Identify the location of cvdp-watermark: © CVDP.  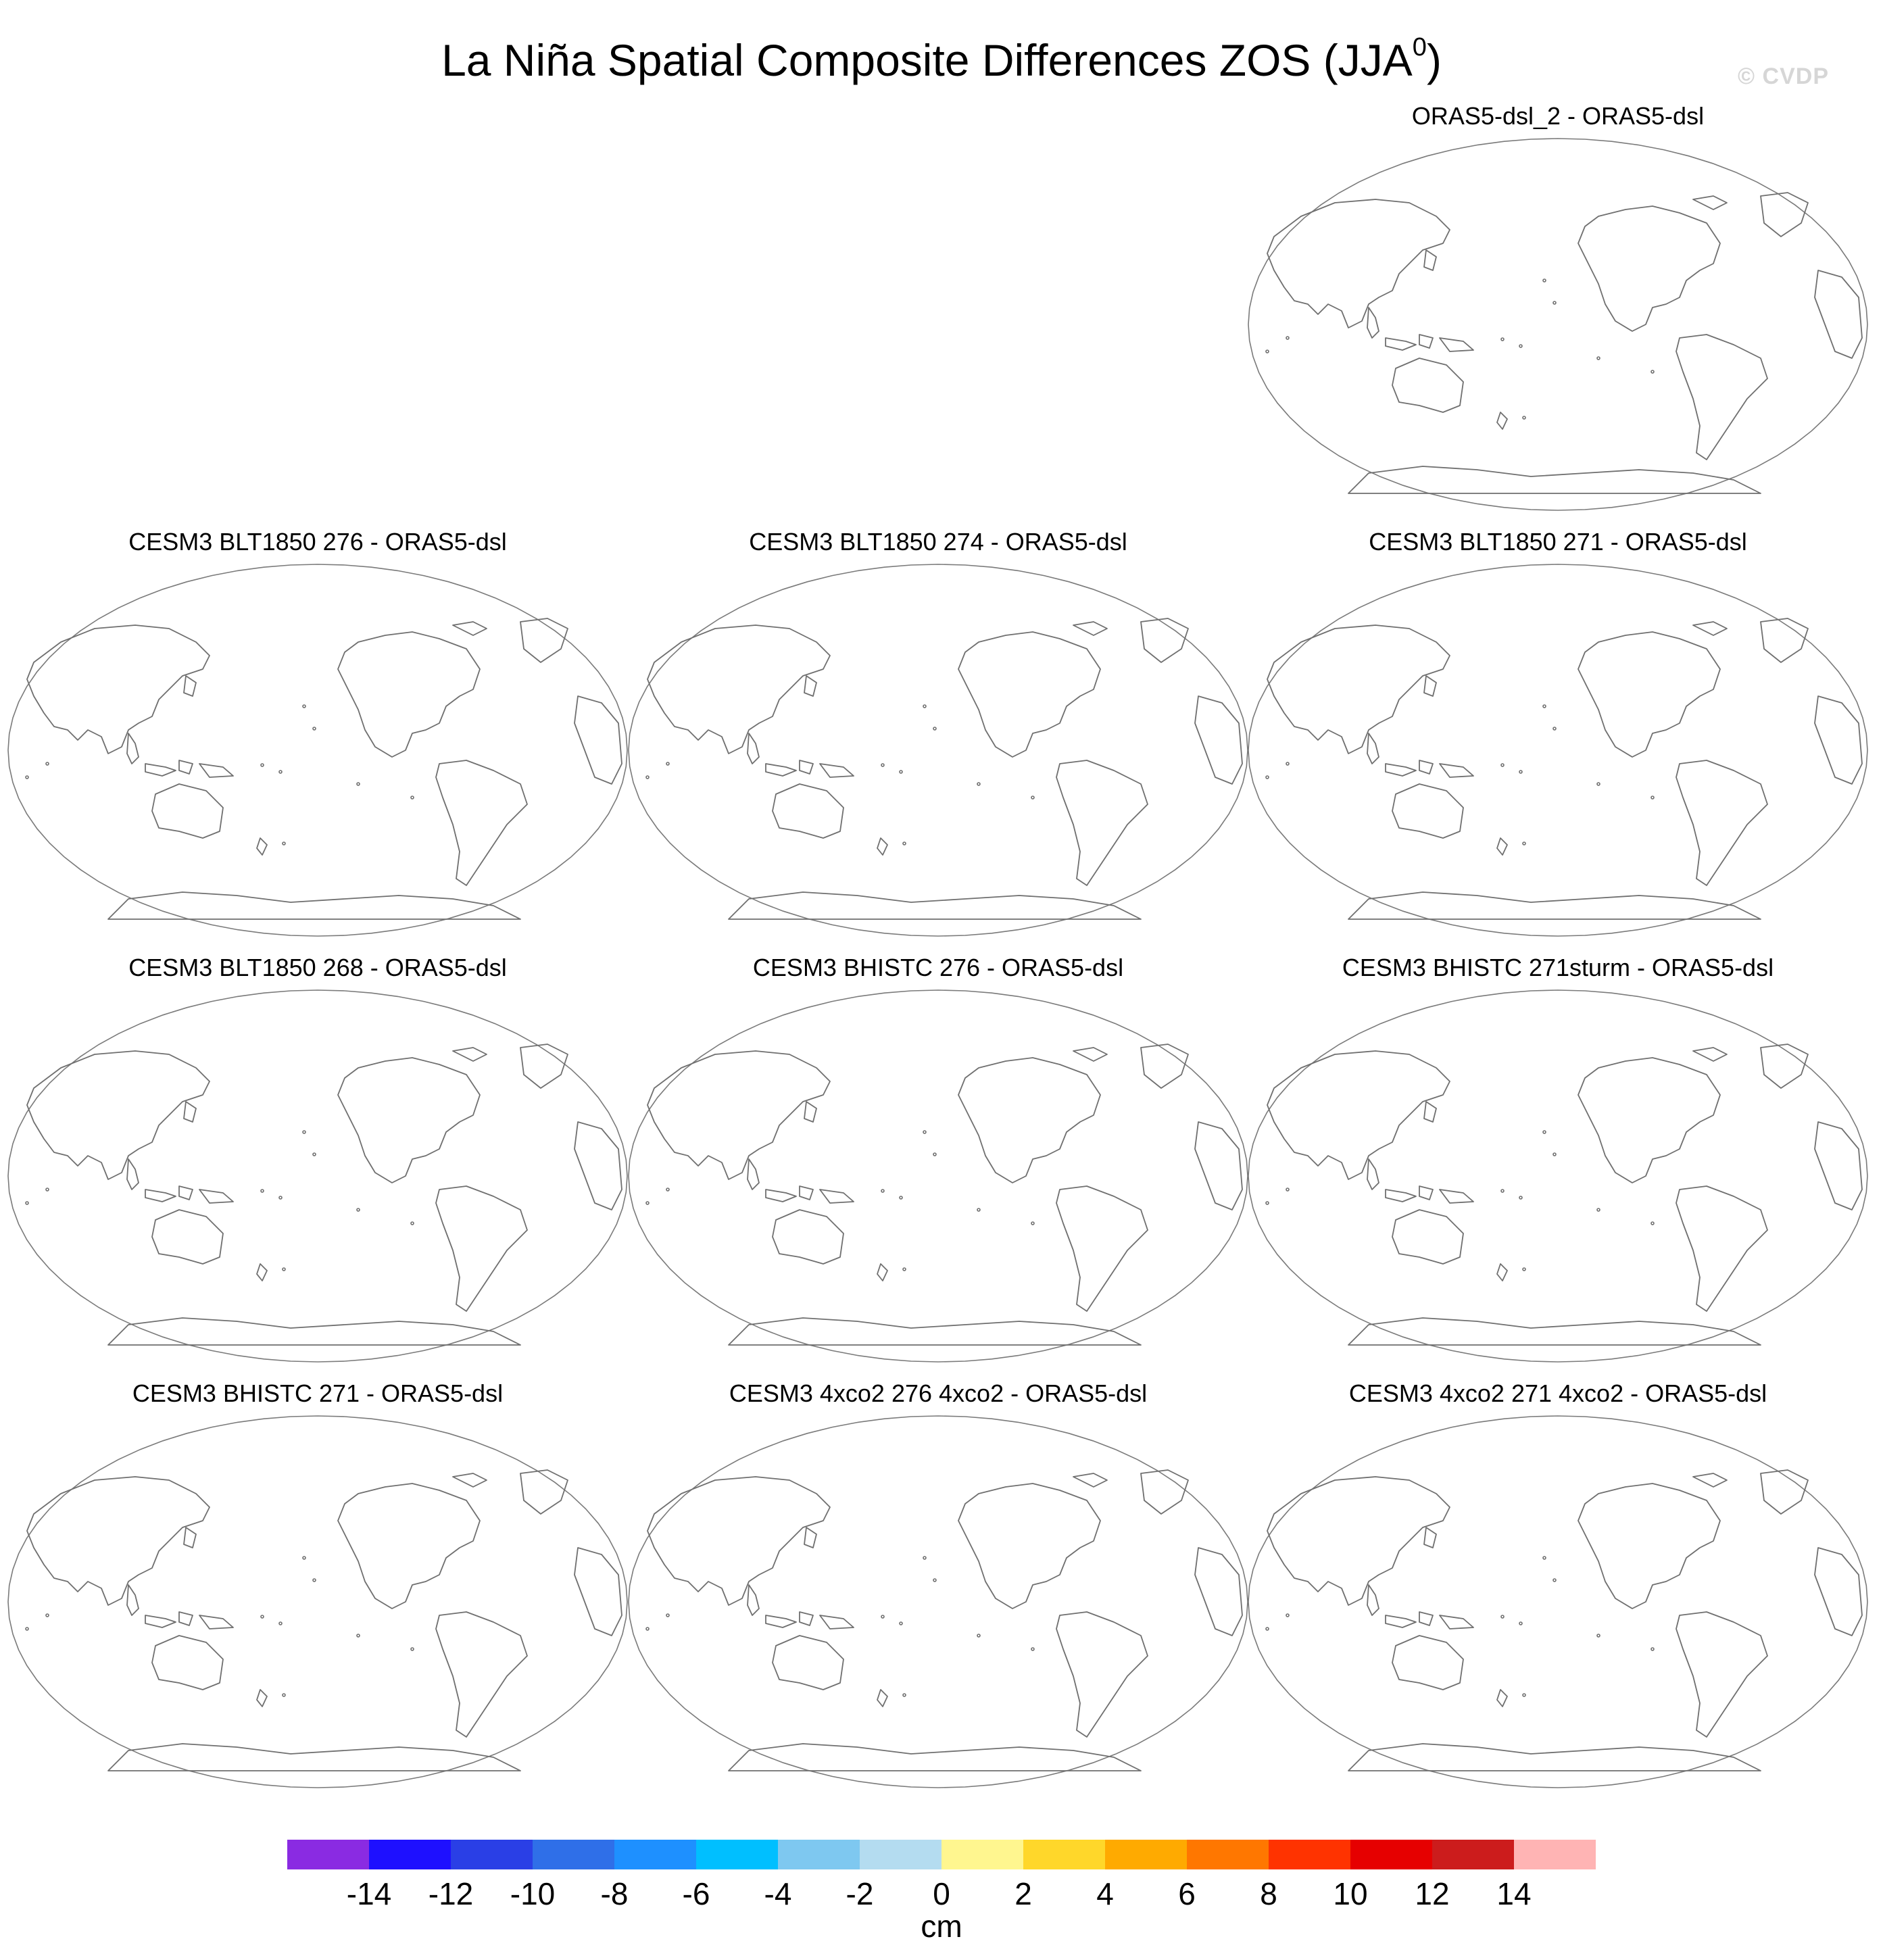
(1784, 76).